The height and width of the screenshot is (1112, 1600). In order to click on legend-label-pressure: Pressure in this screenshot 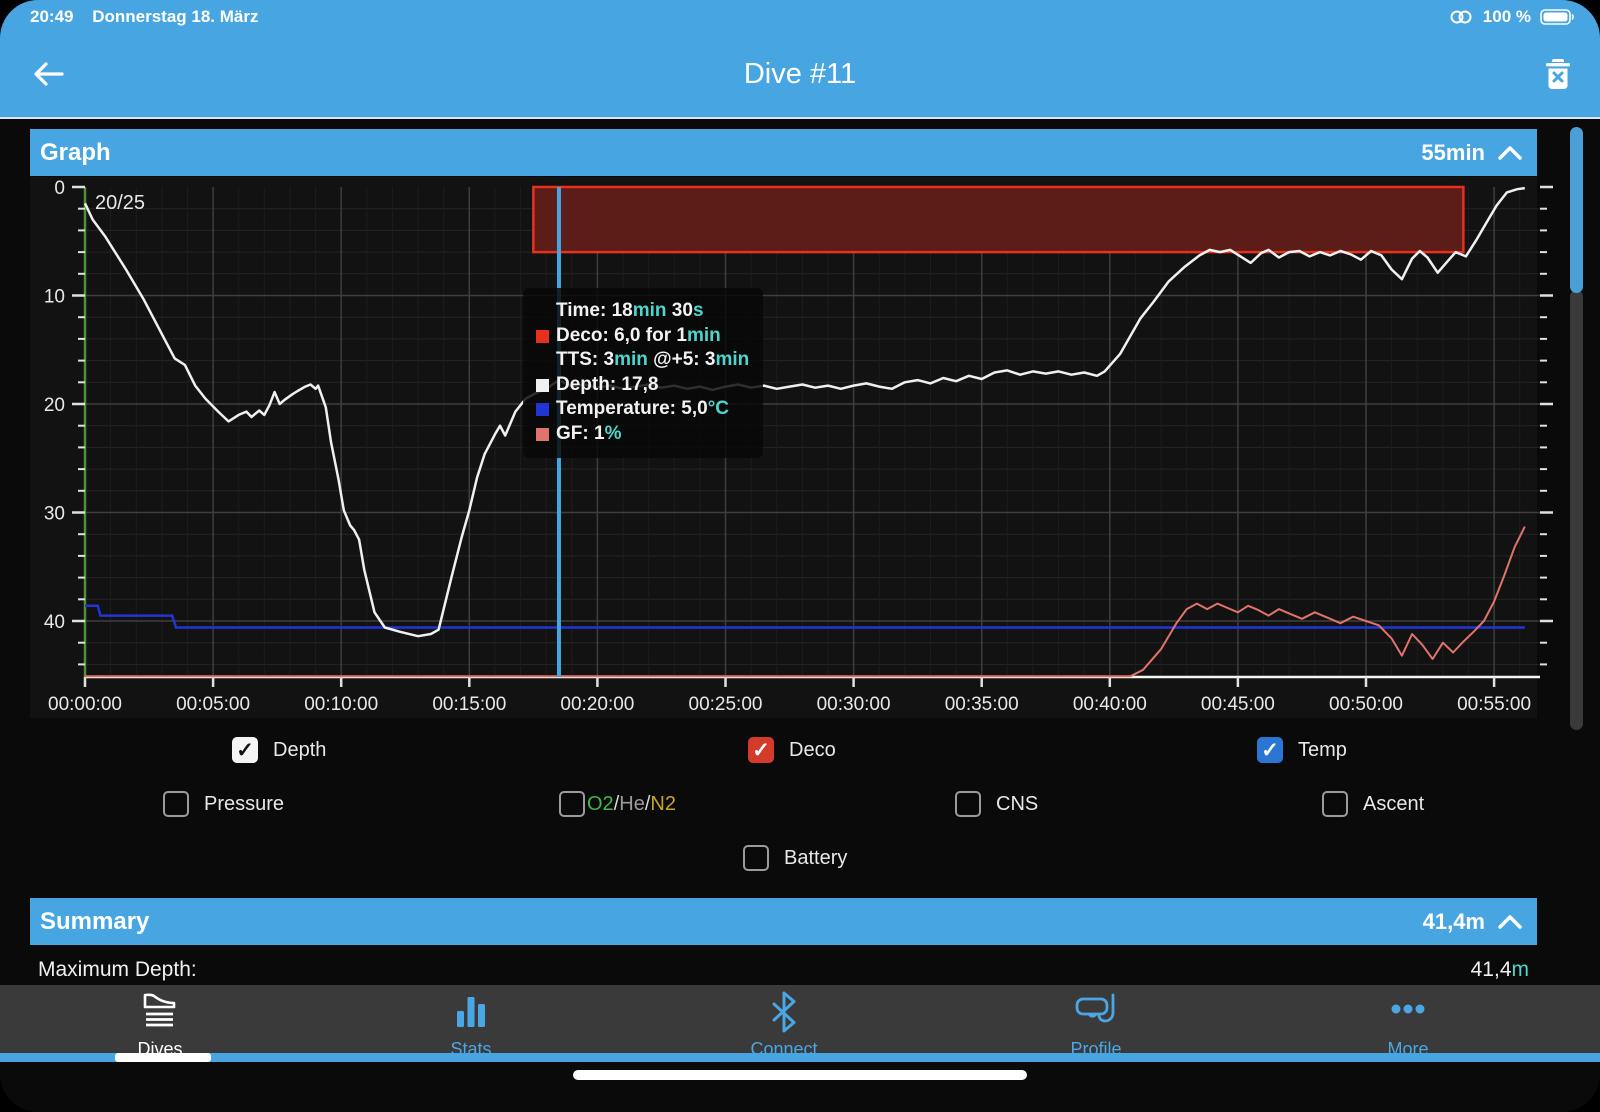, I will do `click(244, 803)`.